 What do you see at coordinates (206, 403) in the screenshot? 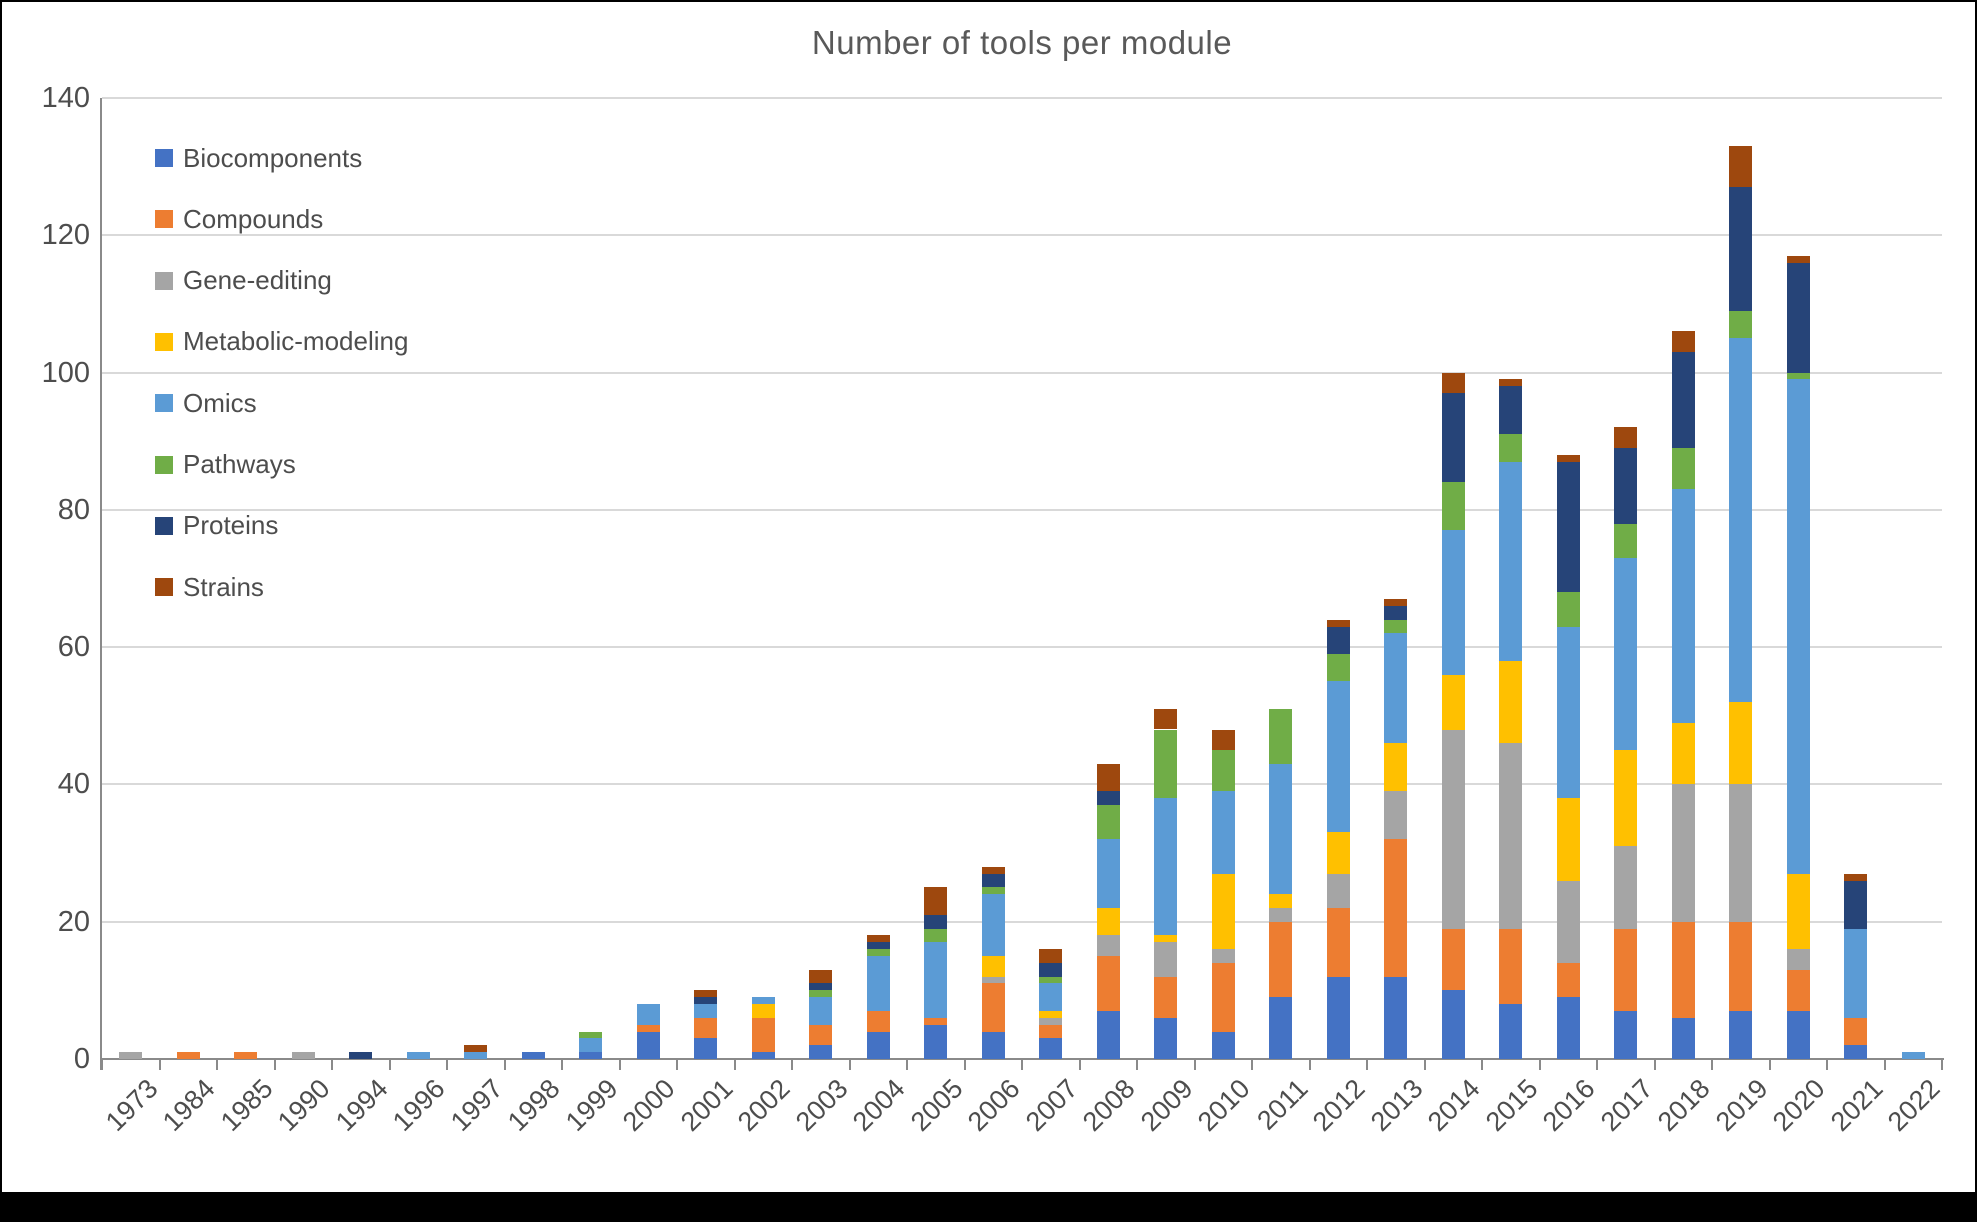
I see `legend-item-omics: Omics` at bounding box center [206, 403].